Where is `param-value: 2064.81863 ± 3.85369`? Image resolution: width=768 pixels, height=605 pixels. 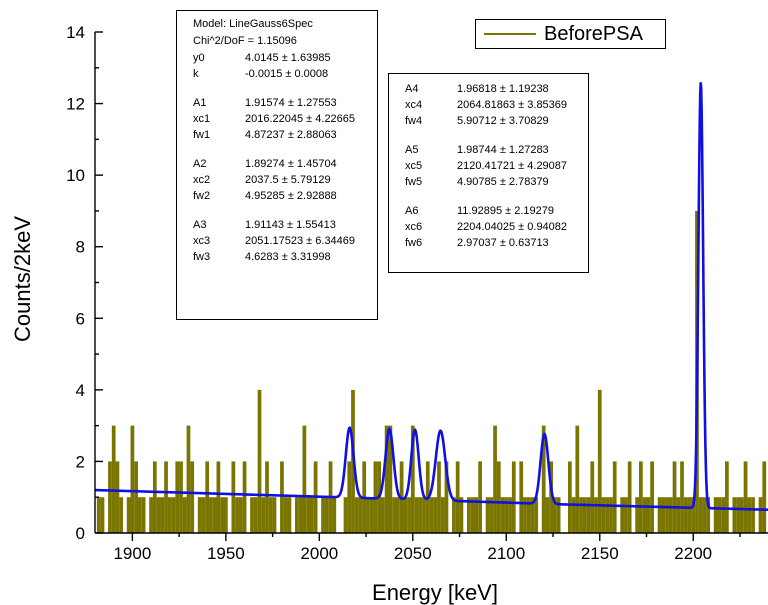
param-value: 2064.81863 ± 3.85369 is located at coordinates (512, 105).